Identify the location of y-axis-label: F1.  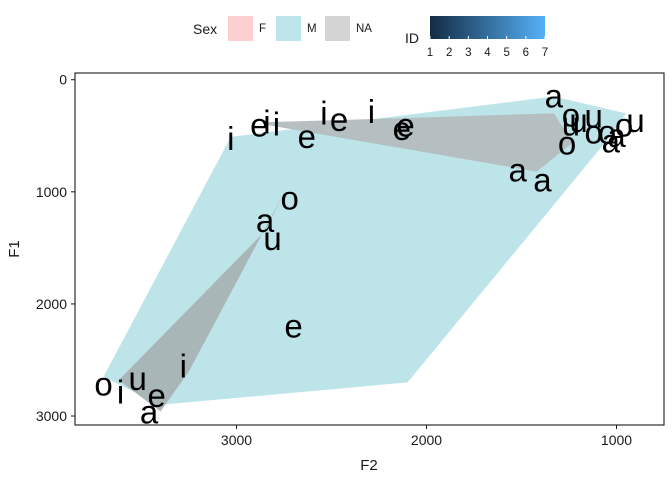
(14, 249).